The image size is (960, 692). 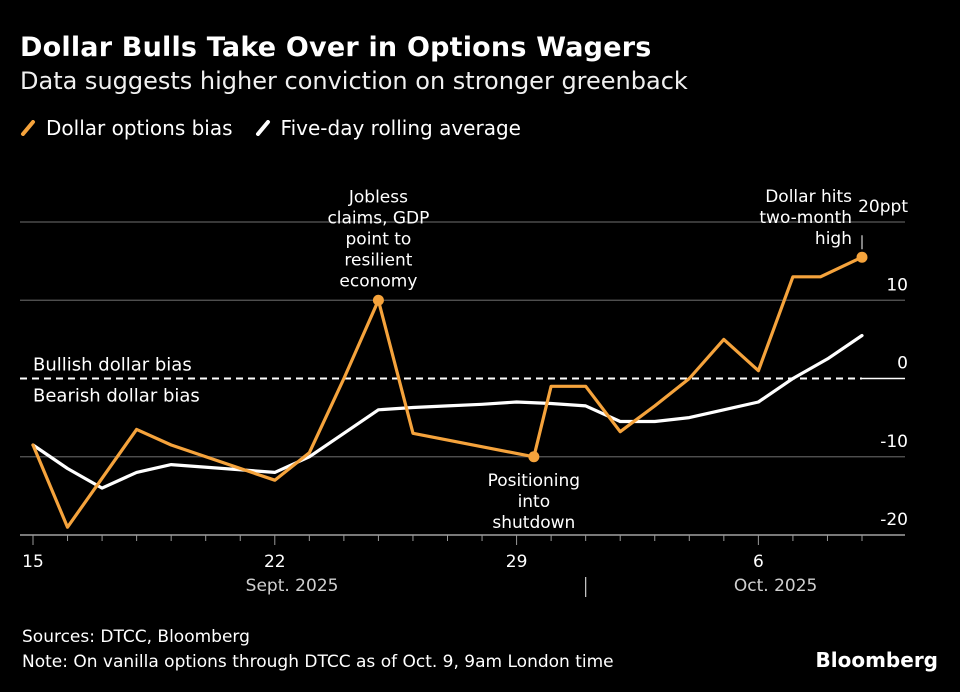 What do you see at coordinates (139, 128) in the screenshot?
I see `legend-label-options-bias: Dollar options bias` at bounding box center [139, 128].